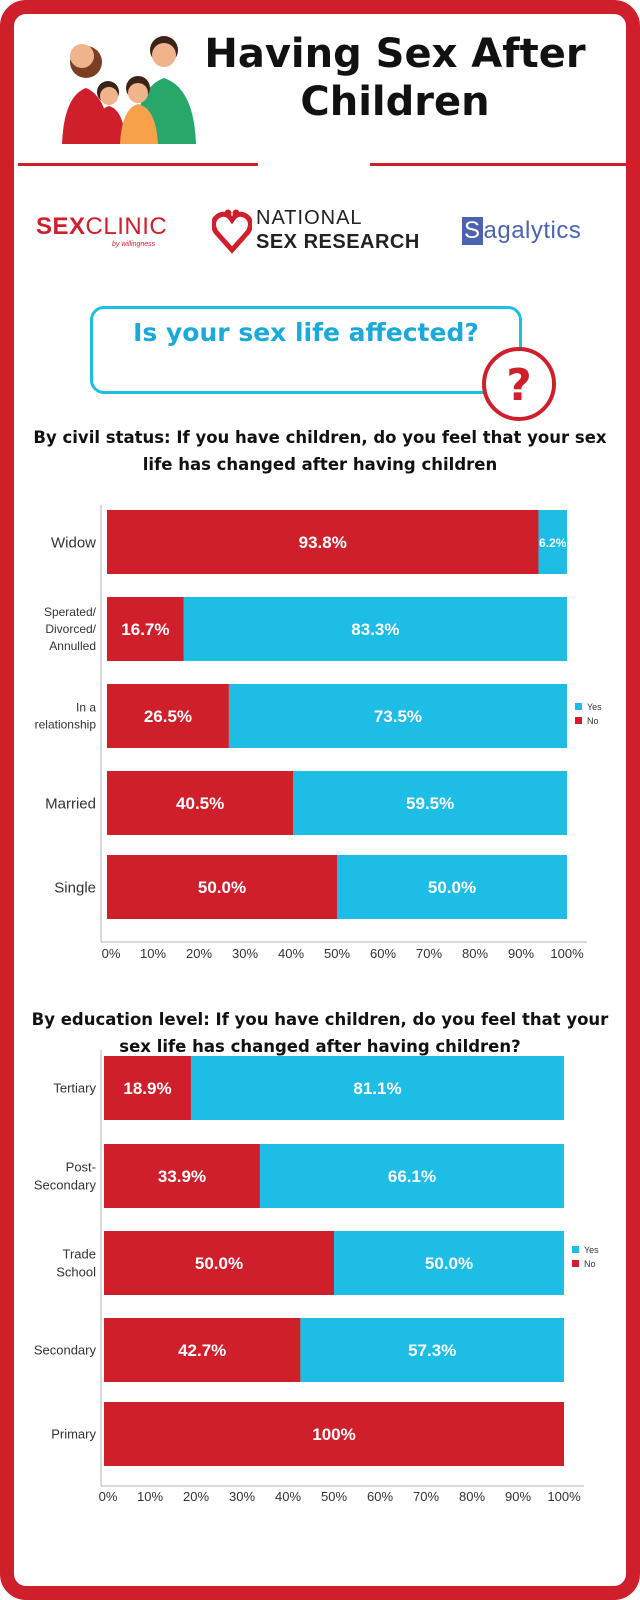 This screenshot has height=1600, width=640. I want to click on category-label: In a relationship, so click(66, 716).